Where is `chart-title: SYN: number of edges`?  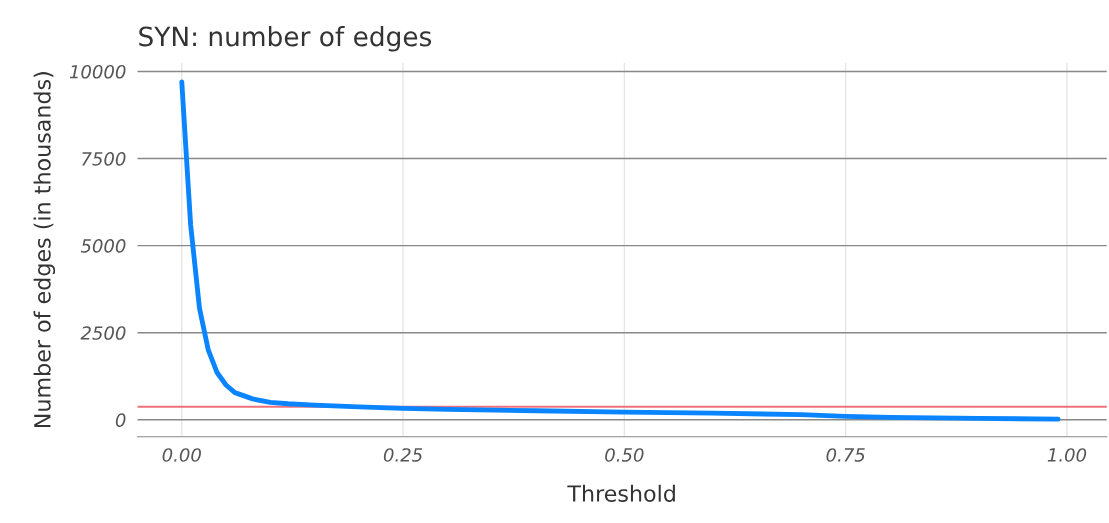
chart-title: SYN: number of edges is located at coordinates (285, 39).